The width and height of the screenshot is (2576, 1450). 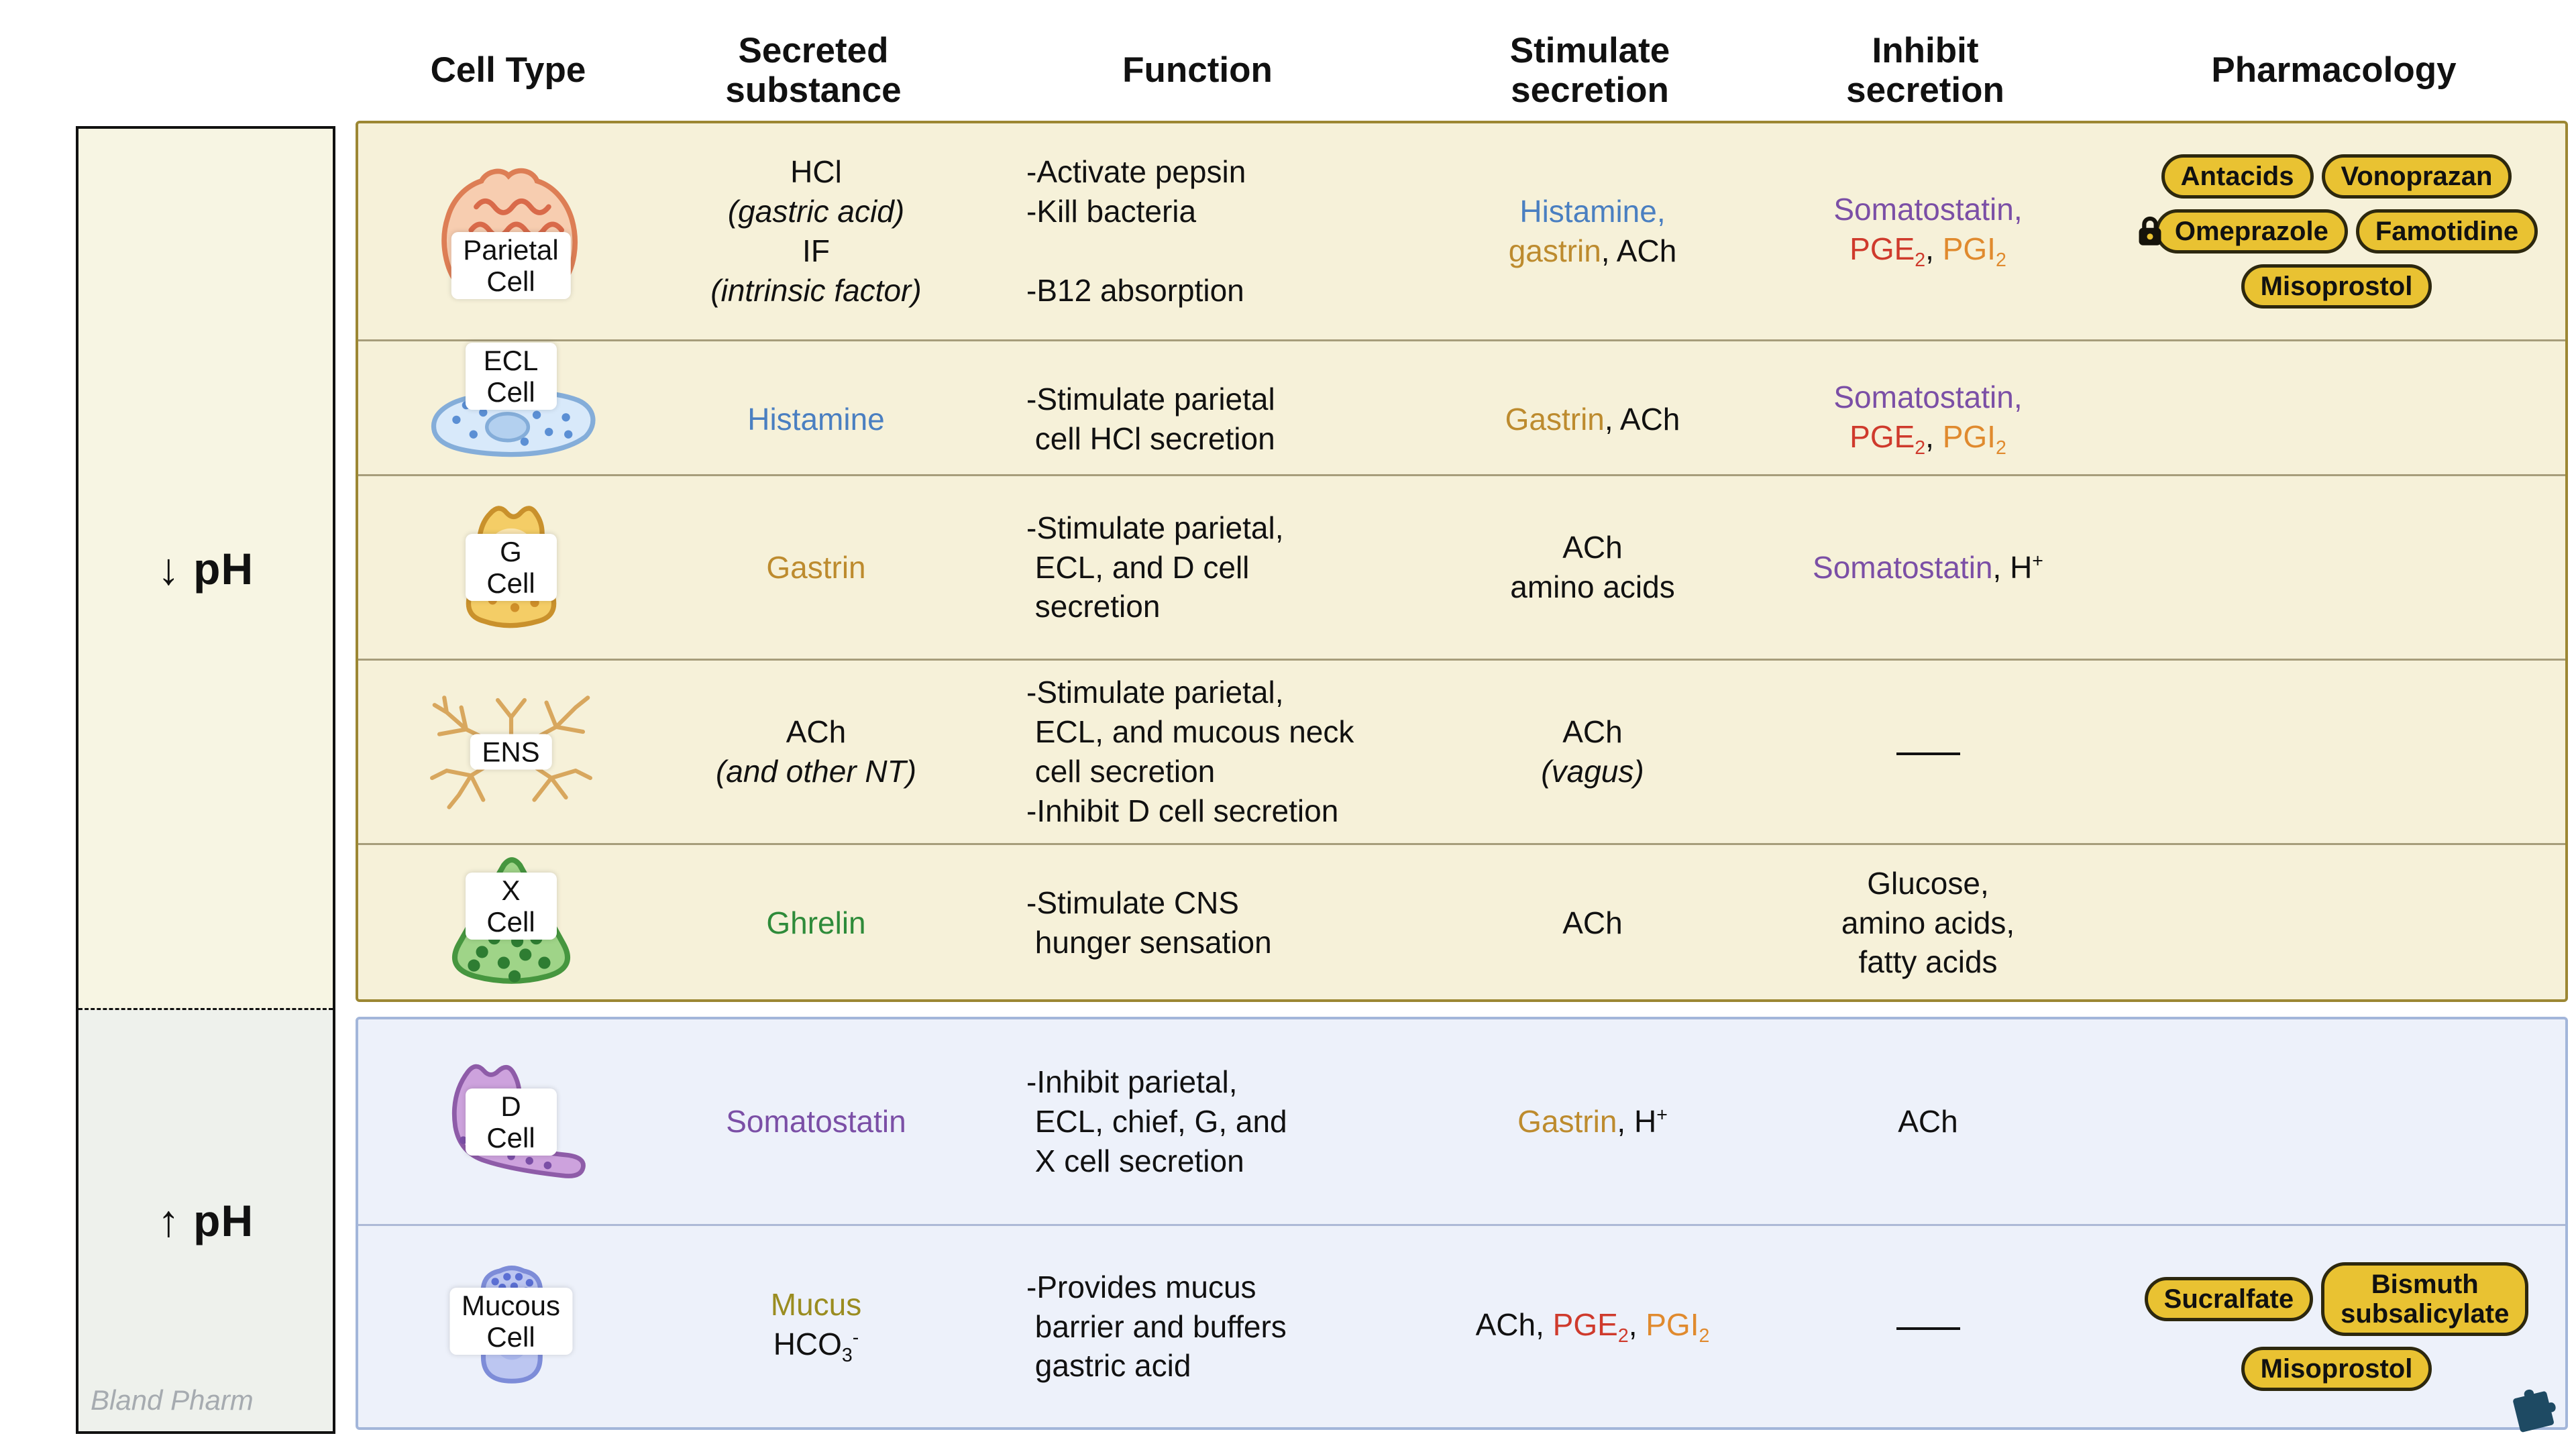 I want to click on pill-wrap: Vonoprazan, so click(x=2416, y=176).